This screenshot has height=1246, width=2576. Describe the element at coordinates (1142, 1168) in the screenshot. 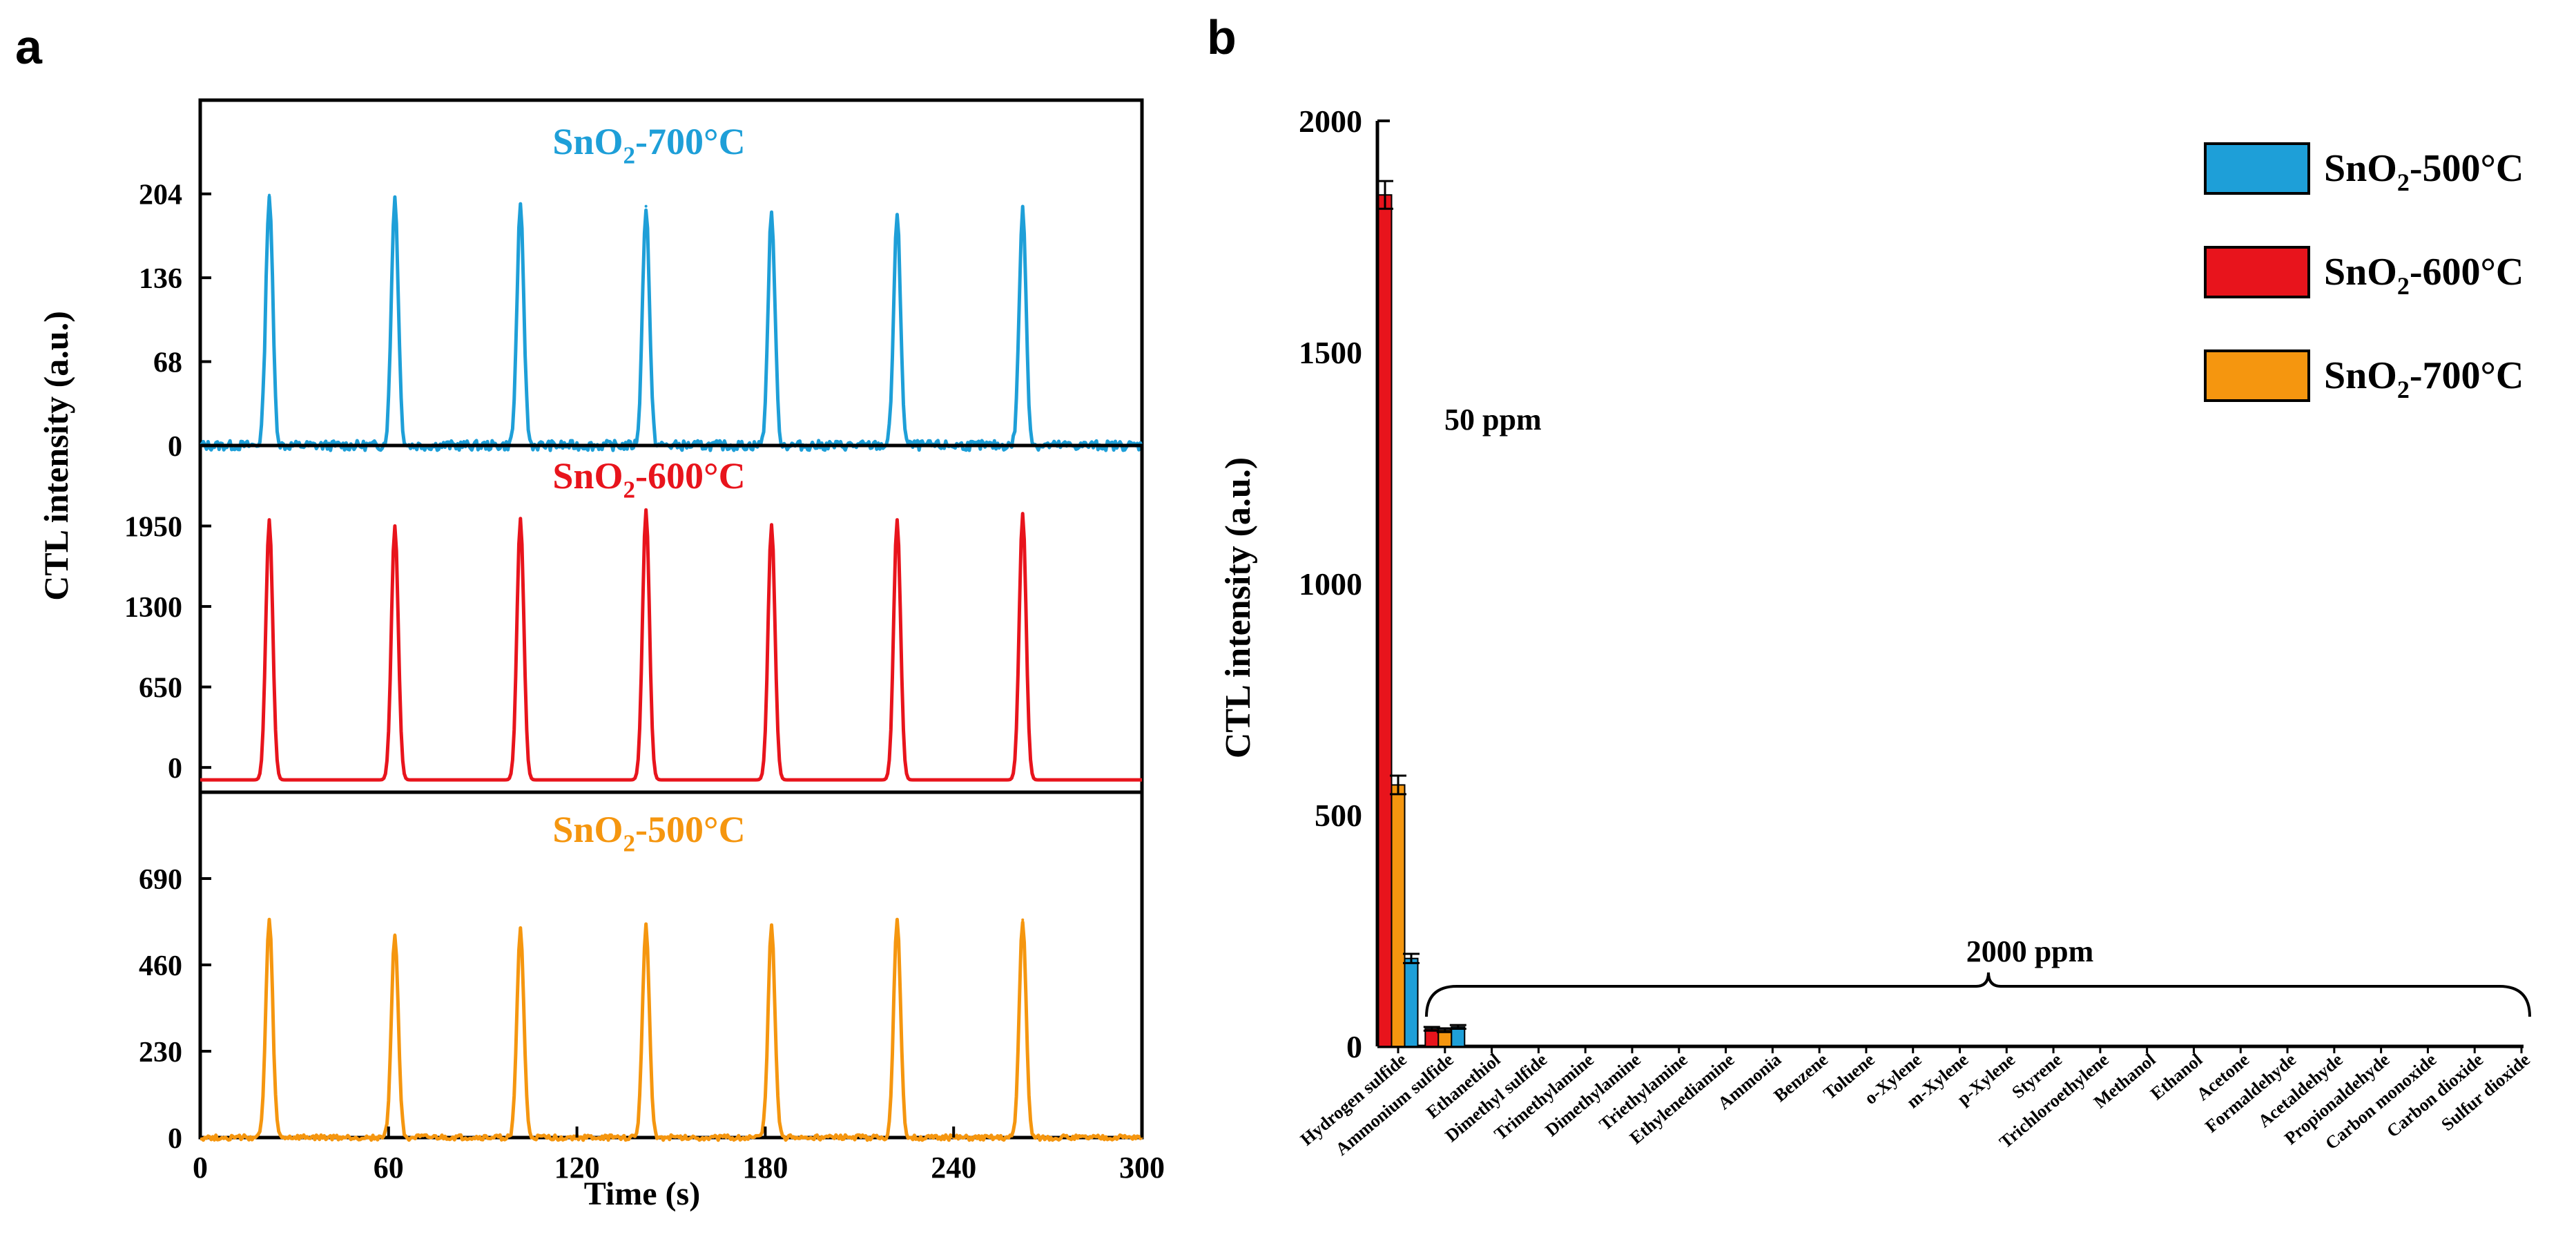

I see `x-tick-label: 300` at that location.